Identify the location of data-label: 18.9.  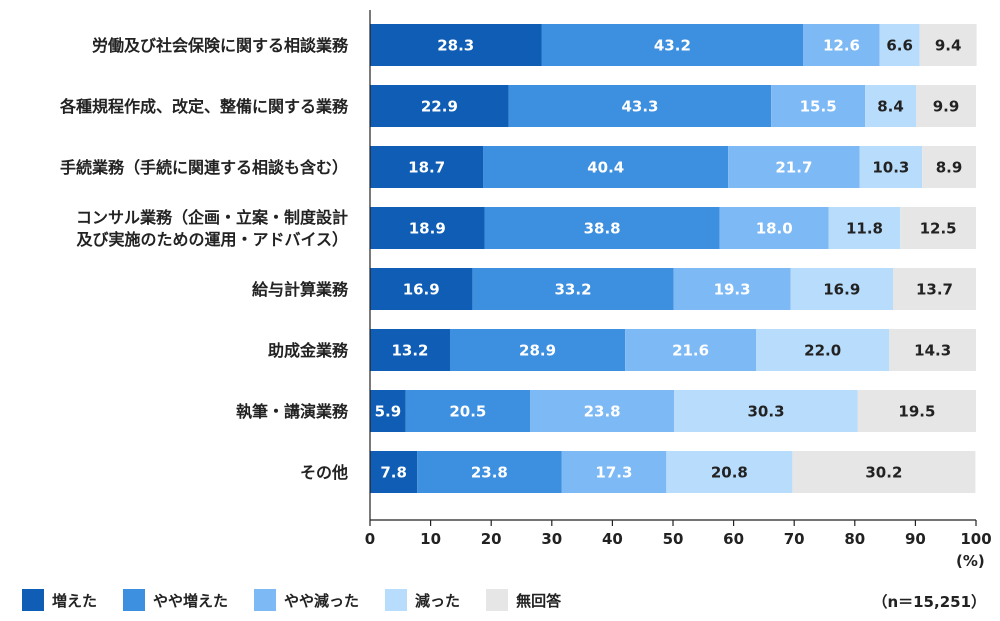
(427, 229).